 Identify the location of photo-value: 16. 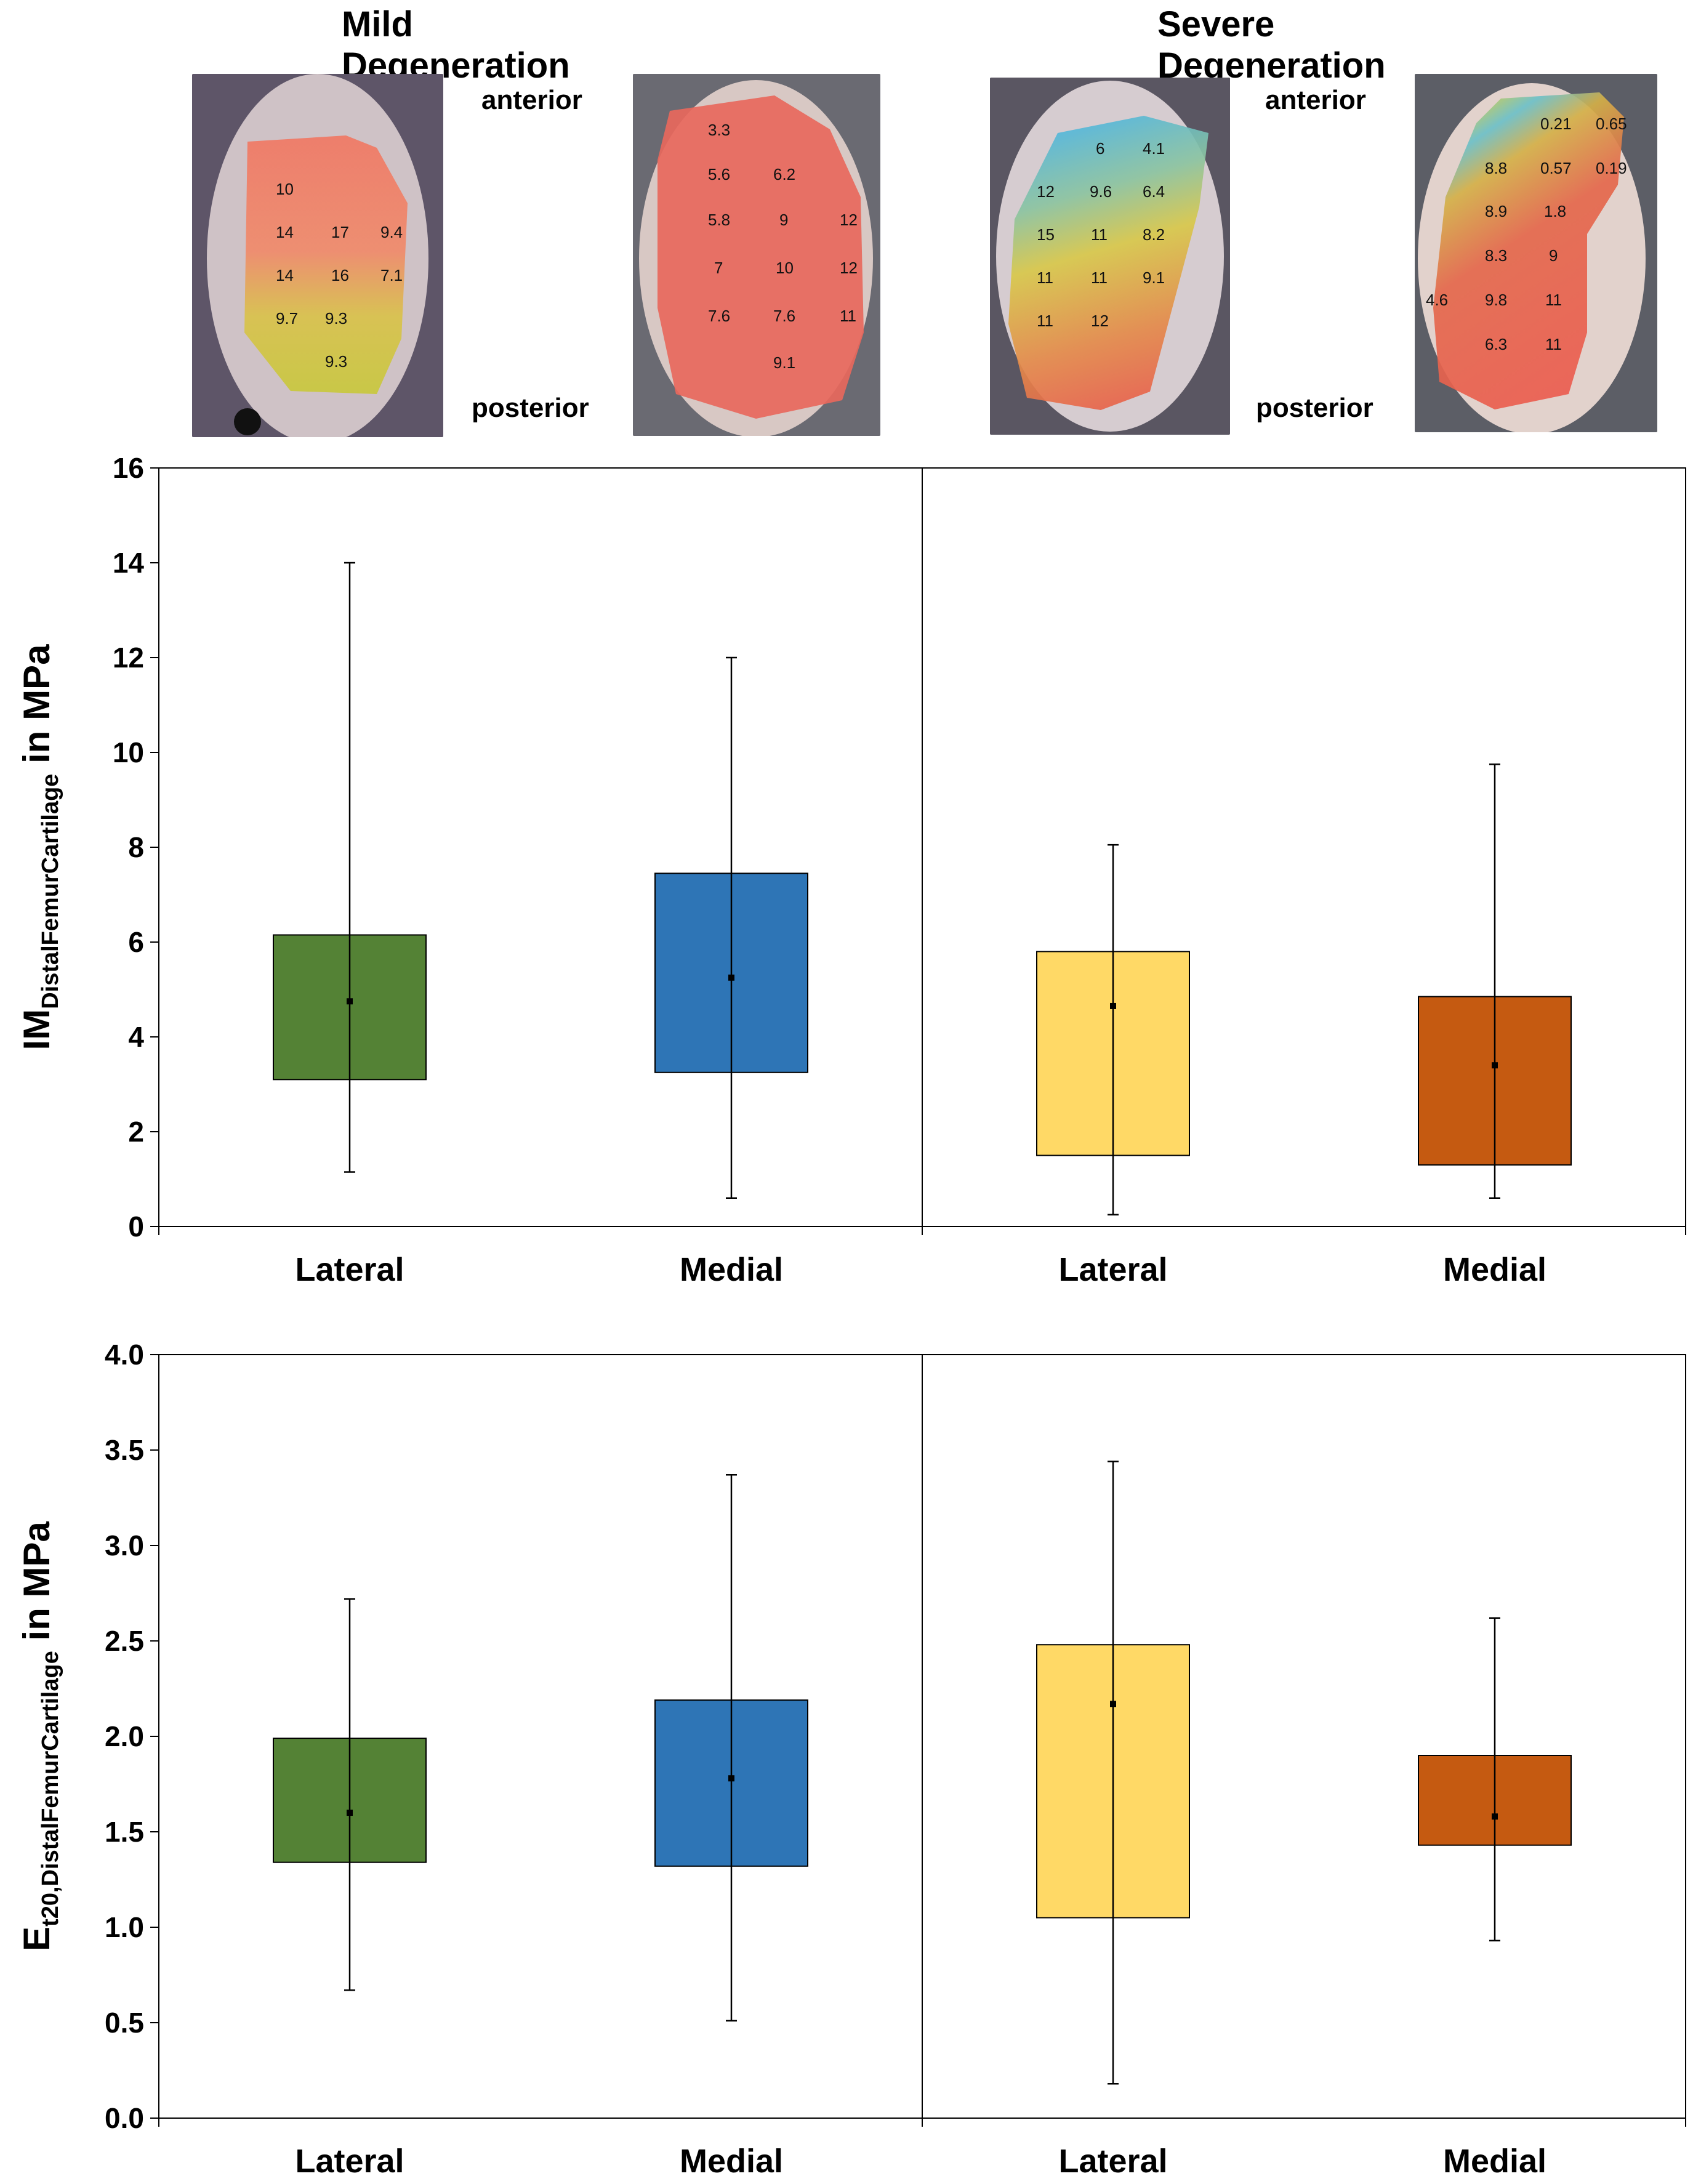
(340, 275).